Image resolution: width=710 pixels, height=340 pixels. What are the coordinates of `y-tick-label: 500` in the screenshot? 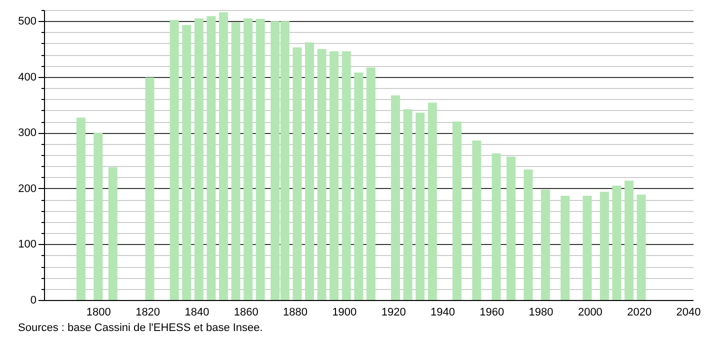 It's located at (27, 22).